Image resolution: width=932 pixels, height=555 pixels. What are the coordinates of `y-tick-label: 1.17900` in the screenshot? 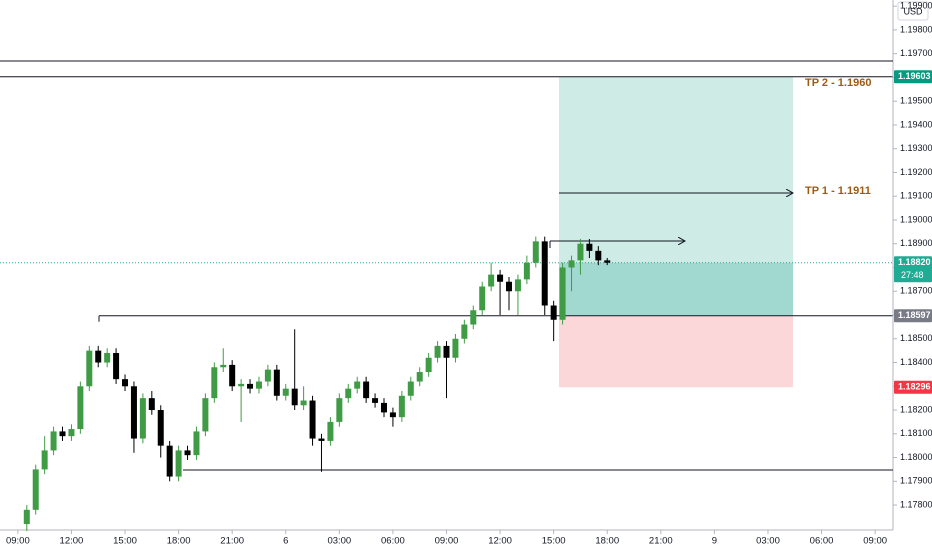 It's located at (916, 481).